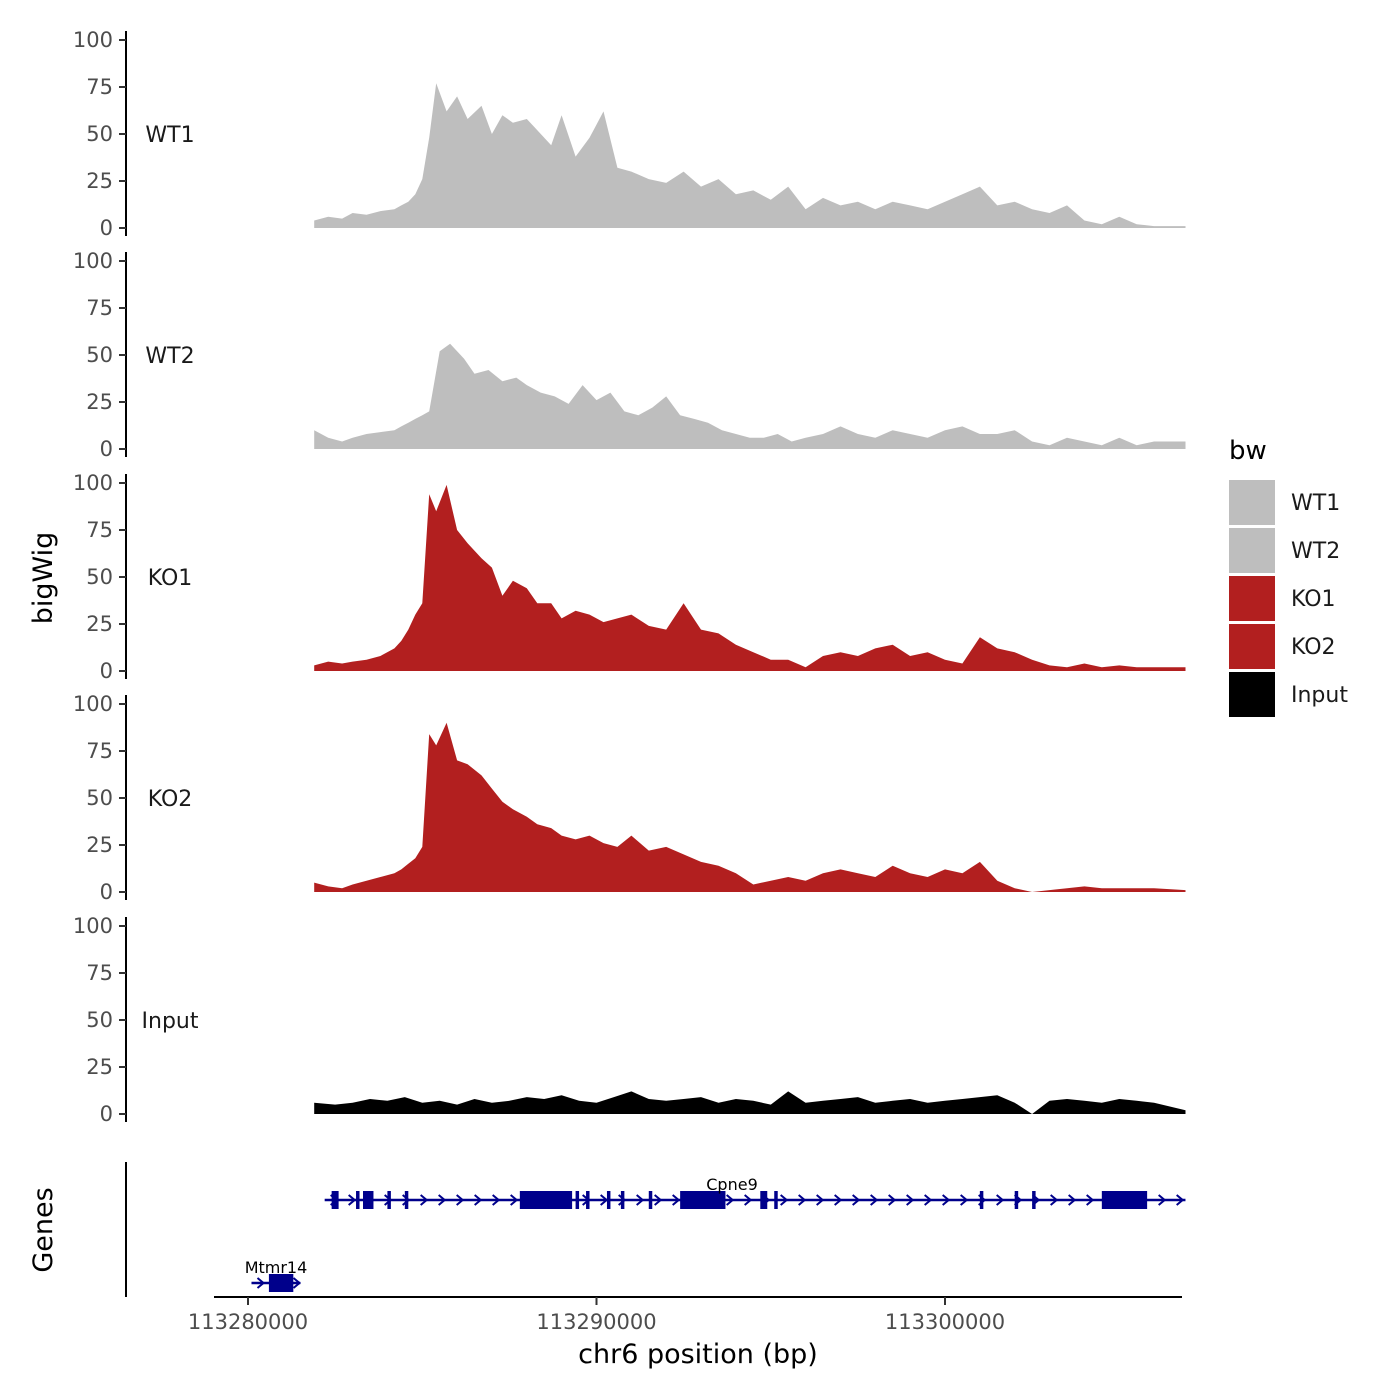 This screenshot has height=1400, width=1400. Describe the element at coordinates (945, 1322) in the screenshot. I see `x-tick-label: 113300000` at that location.